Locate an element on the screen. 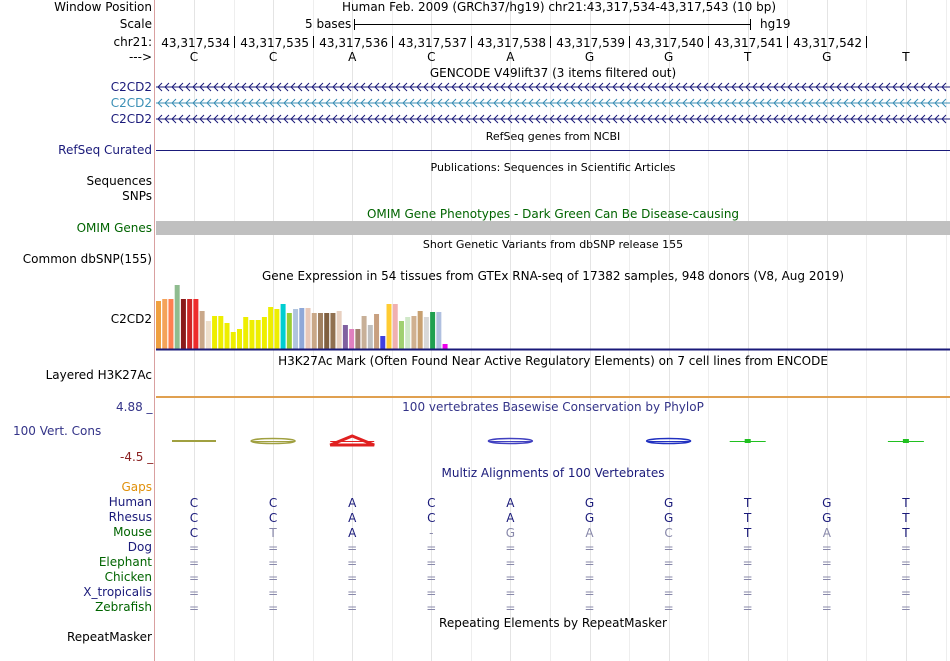 This screenshot has width=950, height=661. species-label: Gaps is located at coordinates (136, 487).